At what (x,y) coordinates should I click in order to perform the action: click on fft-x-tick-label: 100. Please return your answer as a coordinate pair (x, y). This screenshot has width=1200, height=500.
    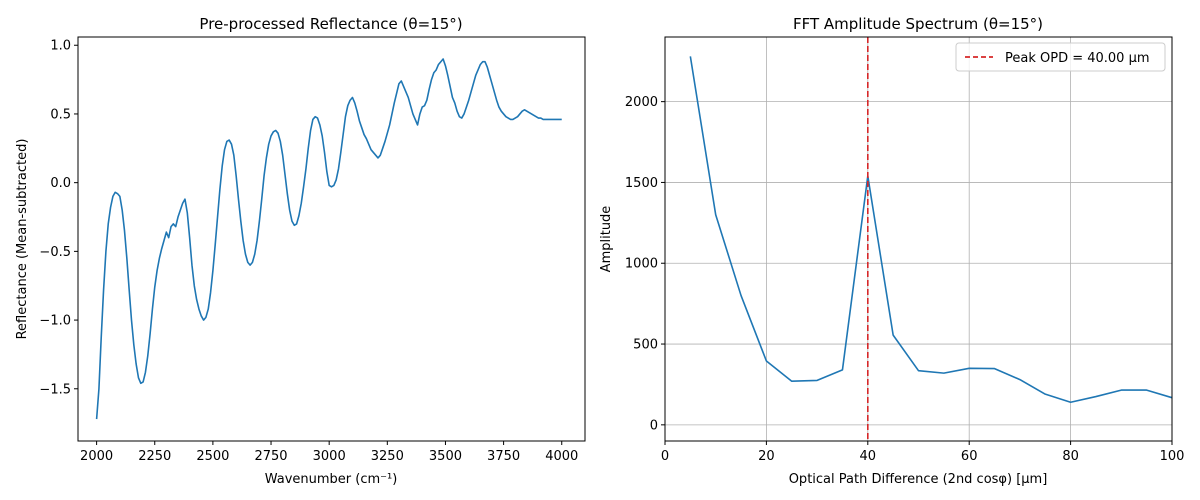
    Looking at the image, I should click on (1172, 456).